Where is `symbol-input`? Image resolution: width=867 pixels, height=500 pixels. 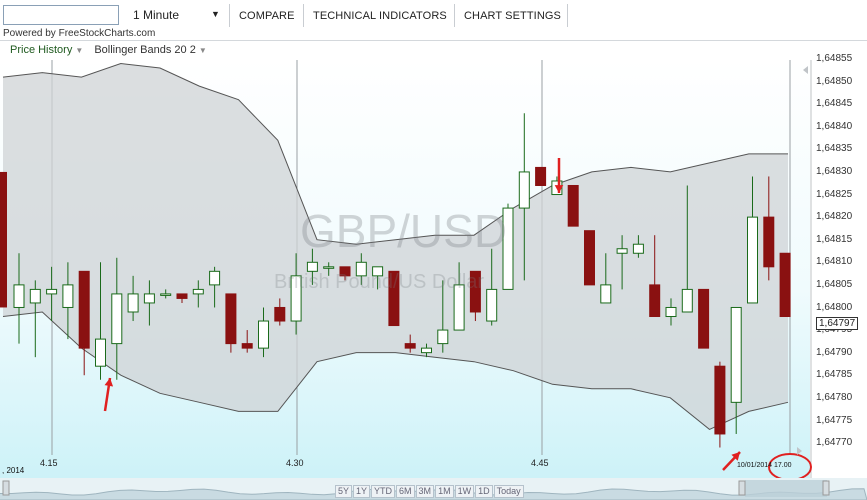 symbol-input is located at coordinates (61, 15).